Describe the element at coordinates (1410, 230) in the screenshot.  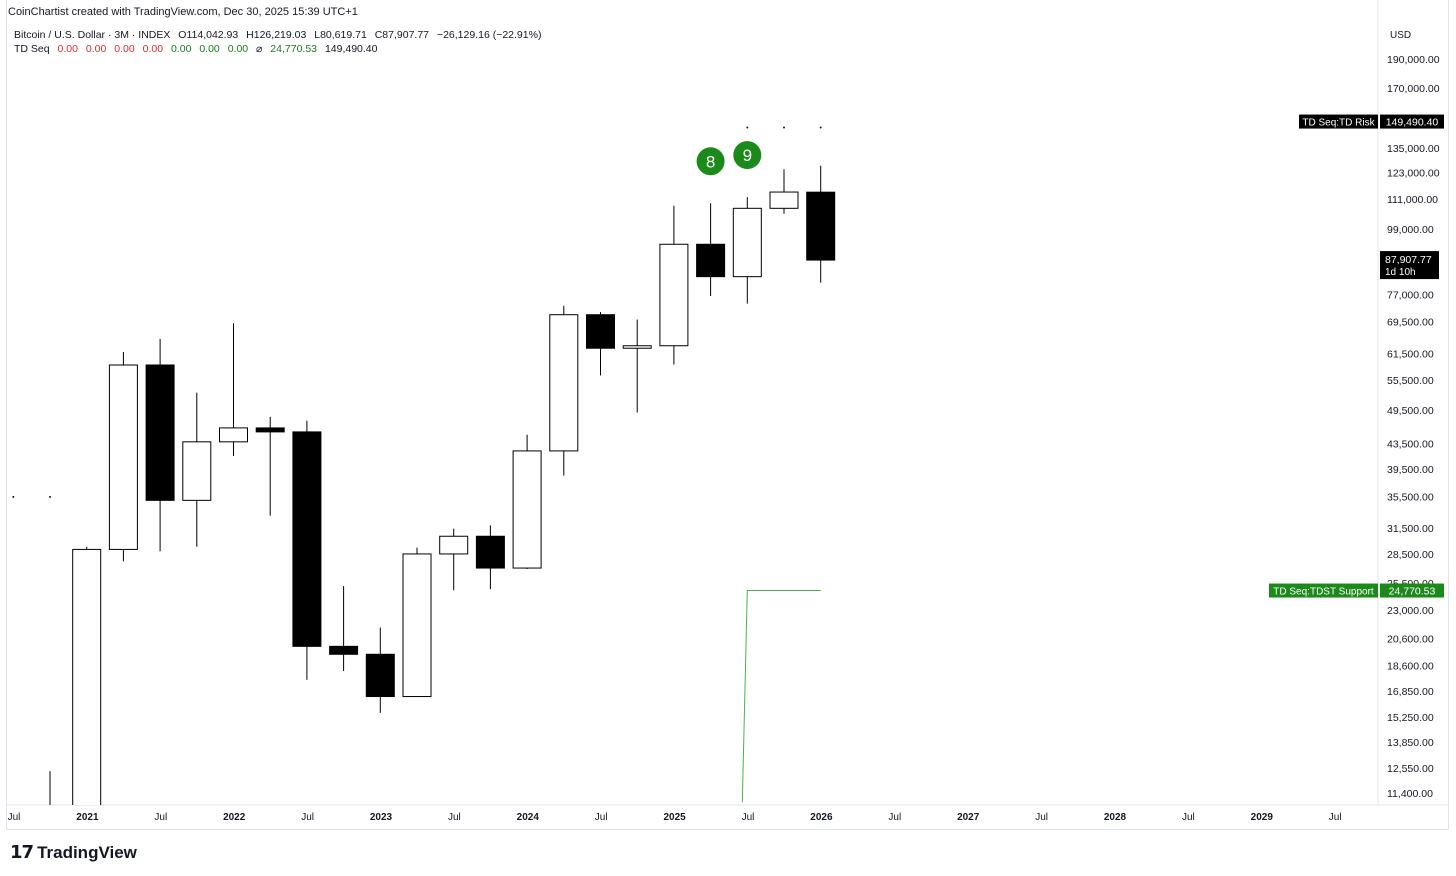
I see `y-tick-label: 99,000.00` at that location.